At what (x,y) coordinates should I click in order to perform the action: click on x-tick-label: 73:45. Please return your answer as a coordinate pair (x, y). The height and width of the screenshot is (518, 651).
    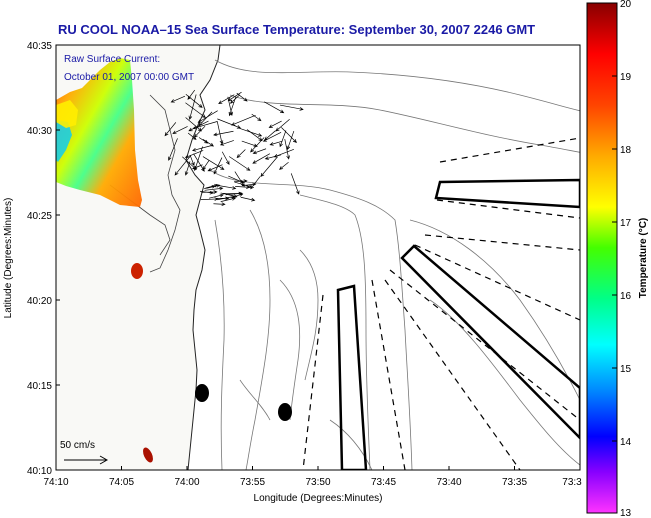
    Looking at the image, I should click on (383, 482).